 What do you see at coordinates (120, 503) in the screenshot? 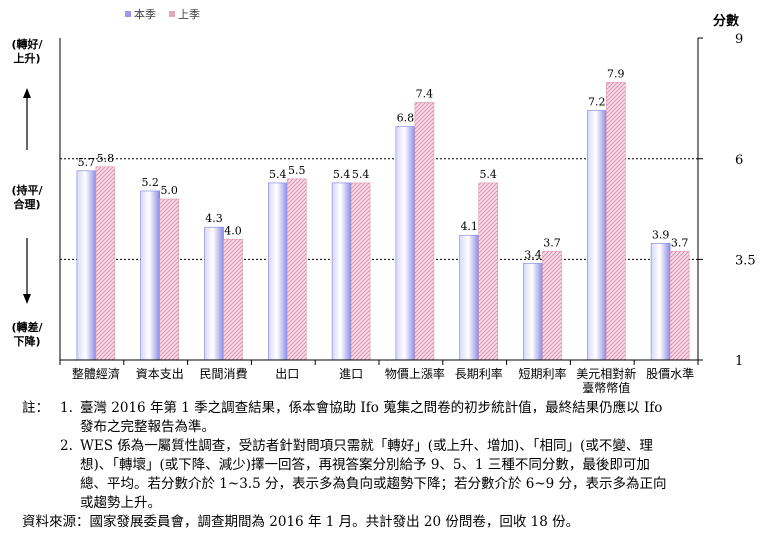
I see `note-line: 或趨勢上升。` at bounding box center [120, 503].